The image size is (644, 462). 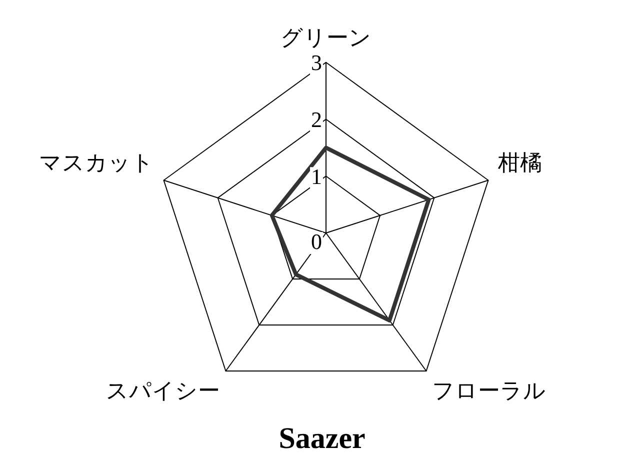 What do you see at coordinates (316, 119) in the screenshot?
I see `y-tick-label: 2` at bounding box center [316, 119].